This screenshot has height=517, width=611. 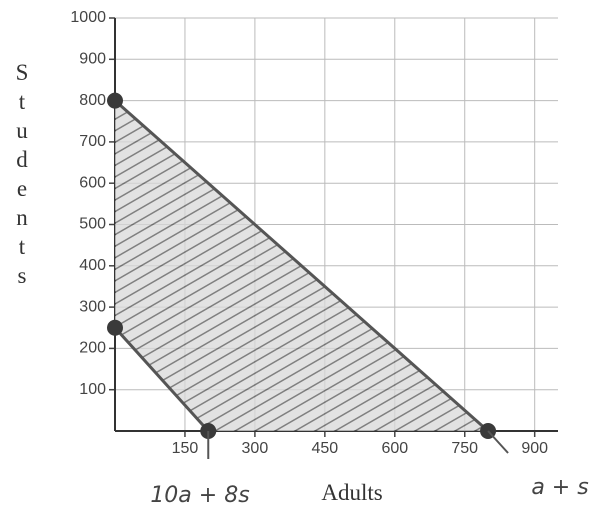 I want to click on y-tick-label: 700, so click(x=92, y=141).